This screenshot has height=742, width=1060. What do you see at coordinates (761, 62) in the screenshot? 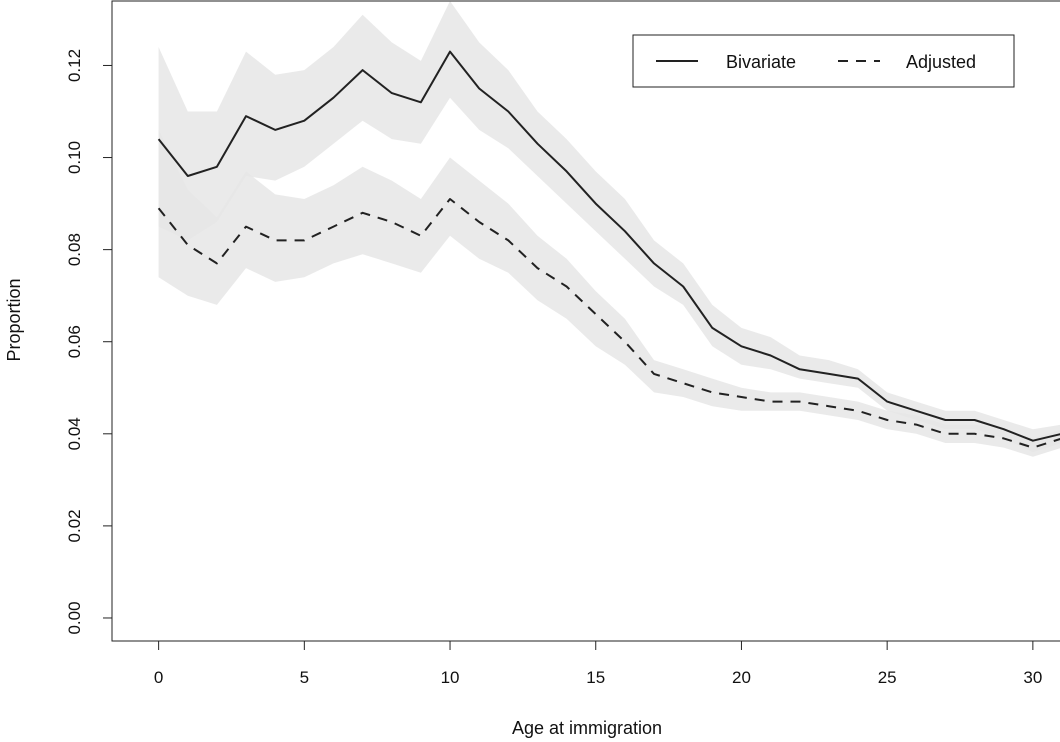
I see `legend-label-bivariate: Bivariate` at bounding box center [761, 62].